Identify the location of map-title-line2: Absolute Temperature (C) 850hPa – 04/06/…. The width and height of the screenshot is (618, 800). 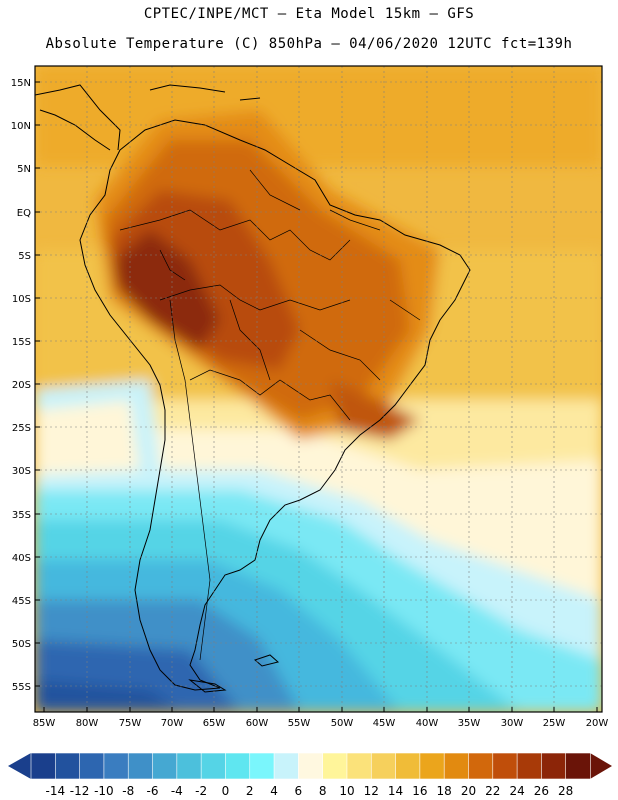
(309, 44).